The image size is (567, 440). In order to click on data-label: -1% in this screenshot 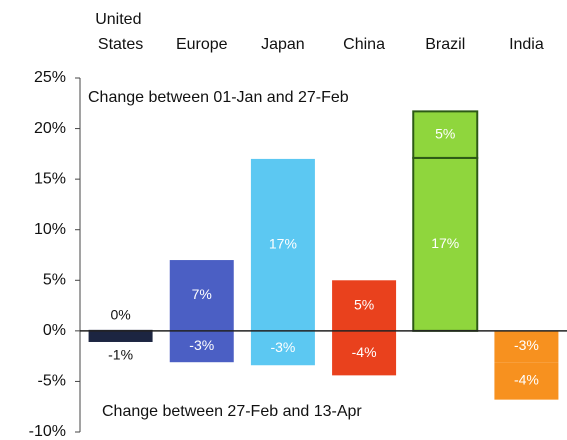, I will do `click(120, 355)`.